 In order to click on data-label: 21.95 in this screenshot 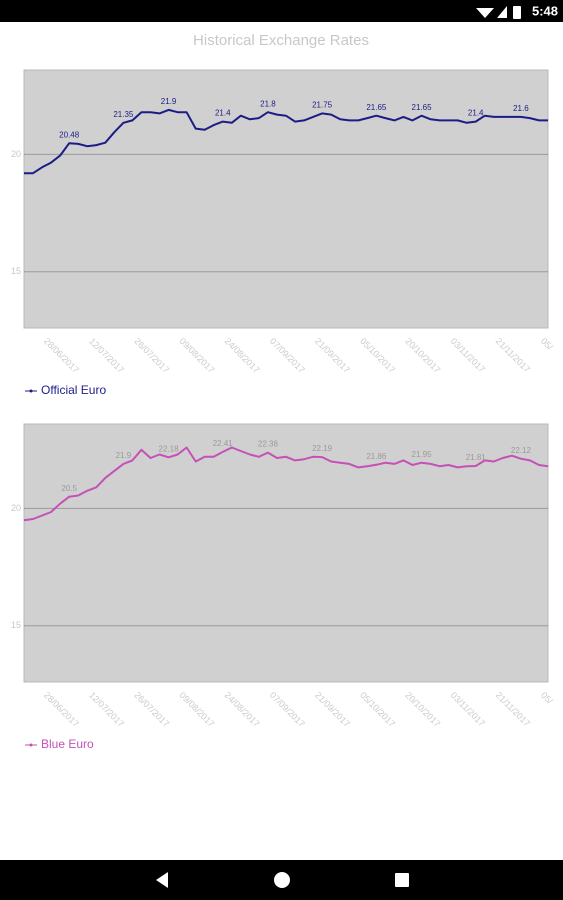, I will do `click(422, 454)`.